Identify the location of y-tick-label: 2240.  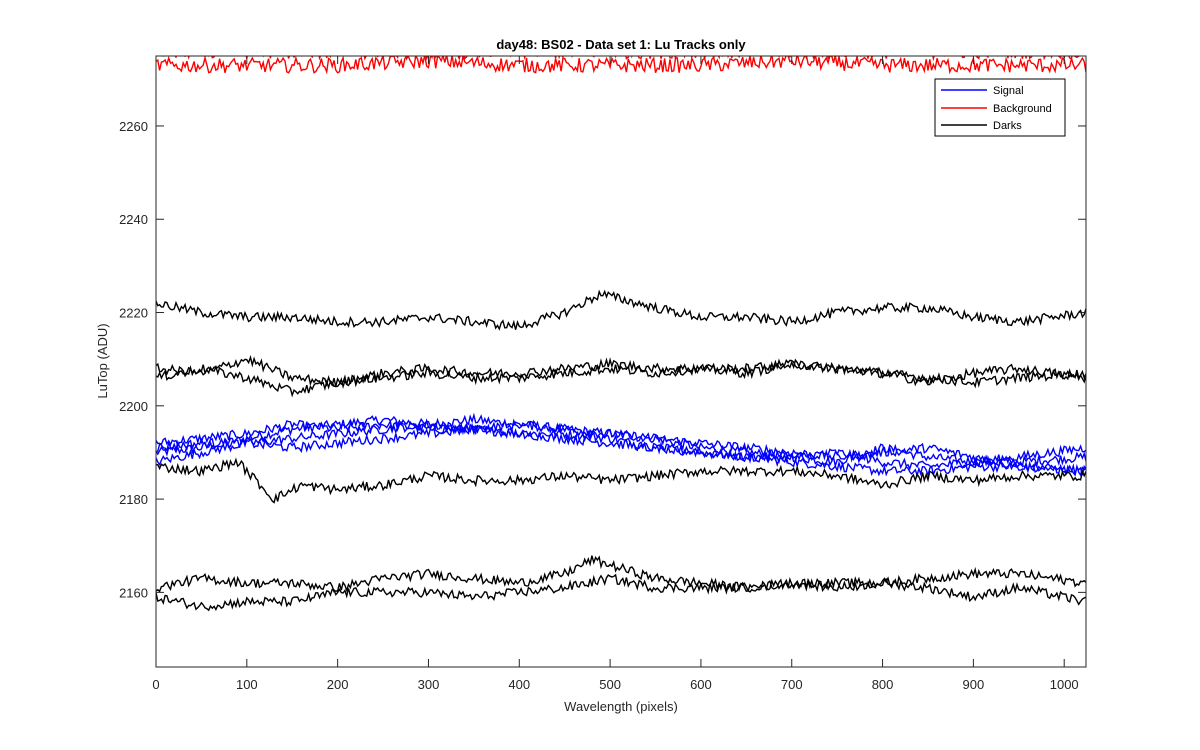
(133, 219).